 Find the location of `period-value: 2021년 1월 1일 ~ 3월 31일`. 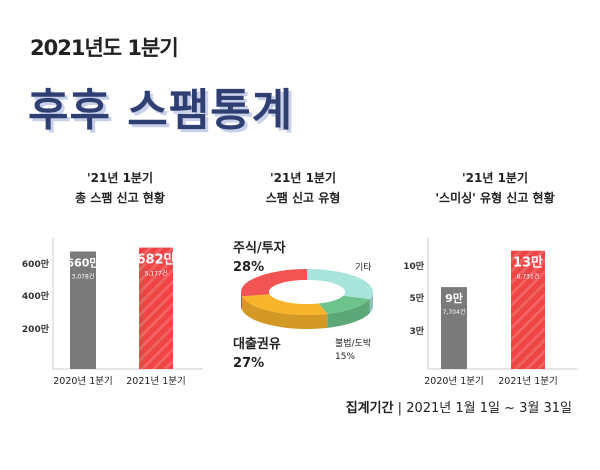

period-value: 2021년 1월 1일 ~ 3월 31일 is located at coordinates (489, 408).